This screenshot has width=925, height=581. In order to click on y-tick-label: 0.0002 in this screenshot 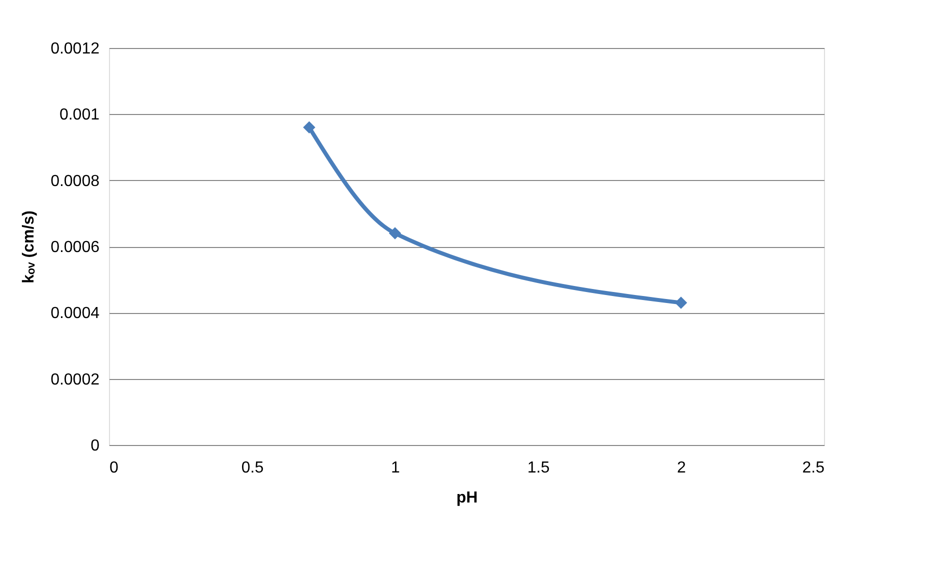, I will do `click(75, 379)`.